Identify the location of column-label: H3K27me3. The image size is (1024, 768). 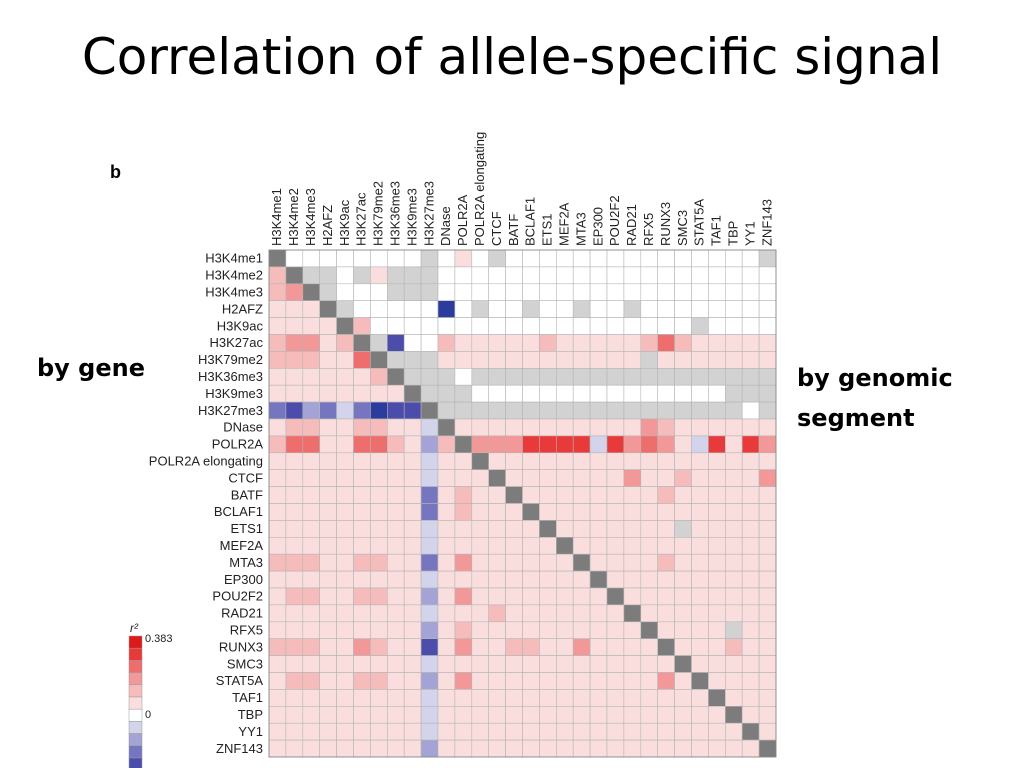
(428, 213).